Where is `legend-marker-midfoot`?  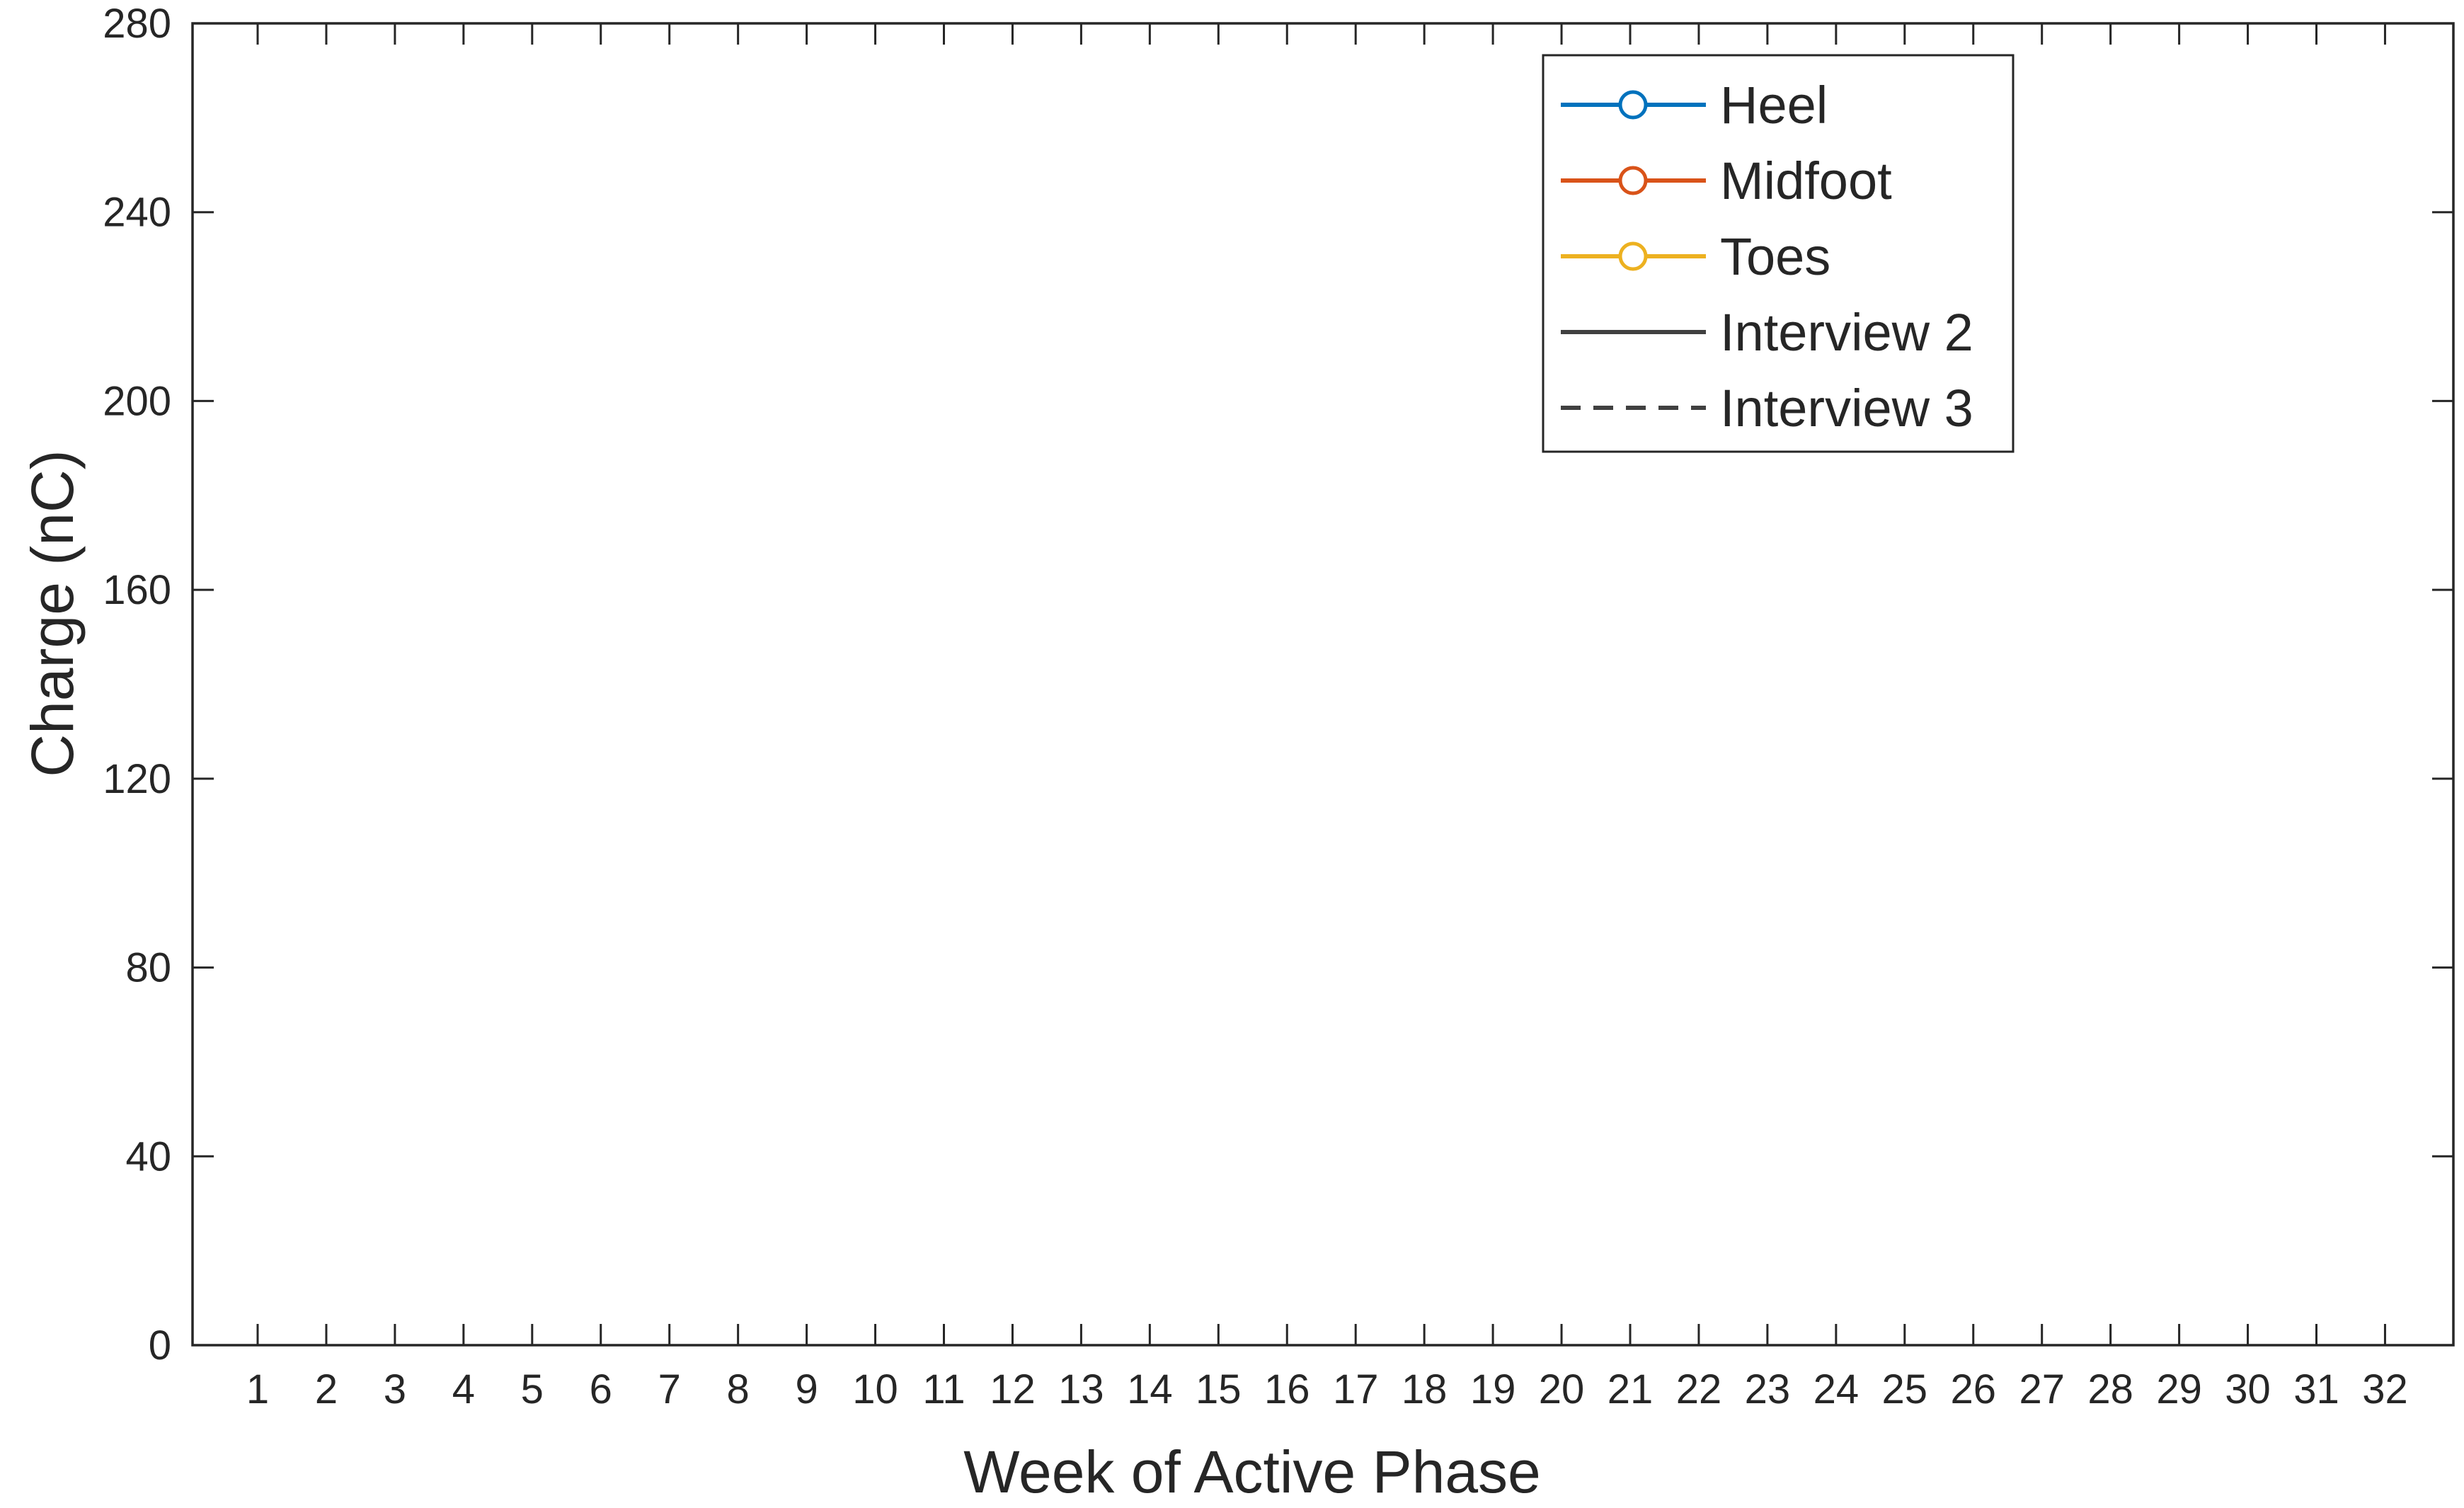
legend-marker-midfoot is located at coordinates (1633, 180).